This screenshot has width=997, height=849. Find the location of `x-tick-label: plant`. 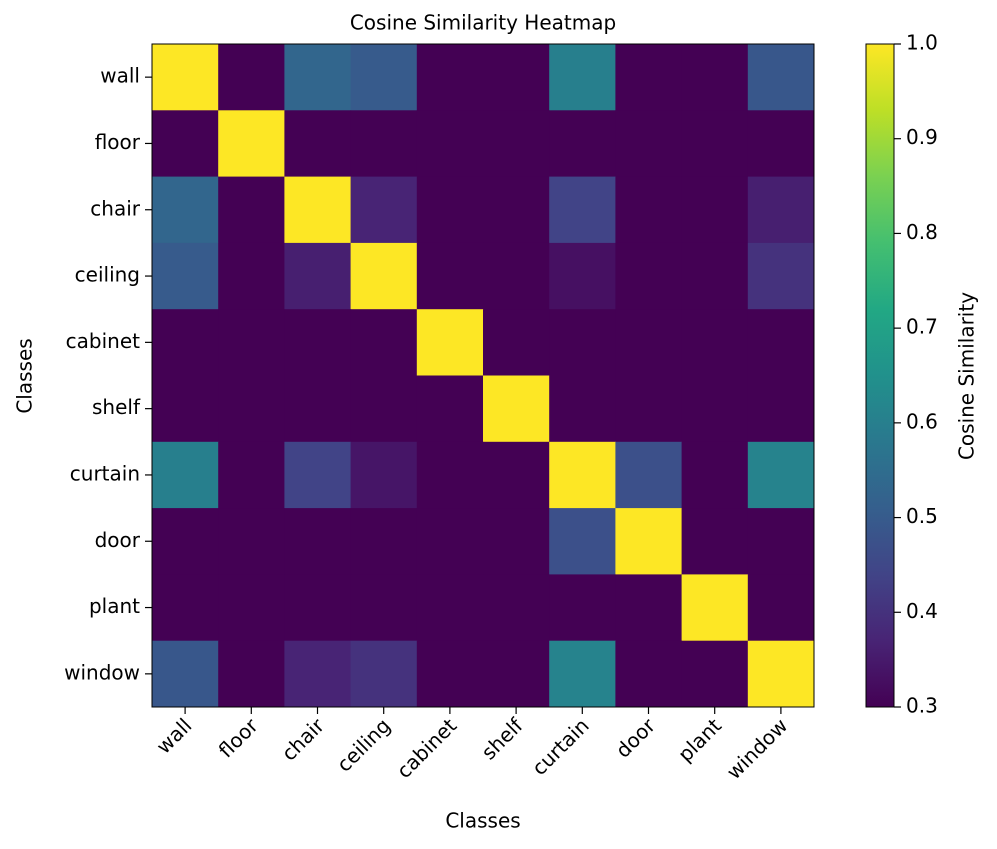

x-tick-label: plant is located at coordinates (699, 739).